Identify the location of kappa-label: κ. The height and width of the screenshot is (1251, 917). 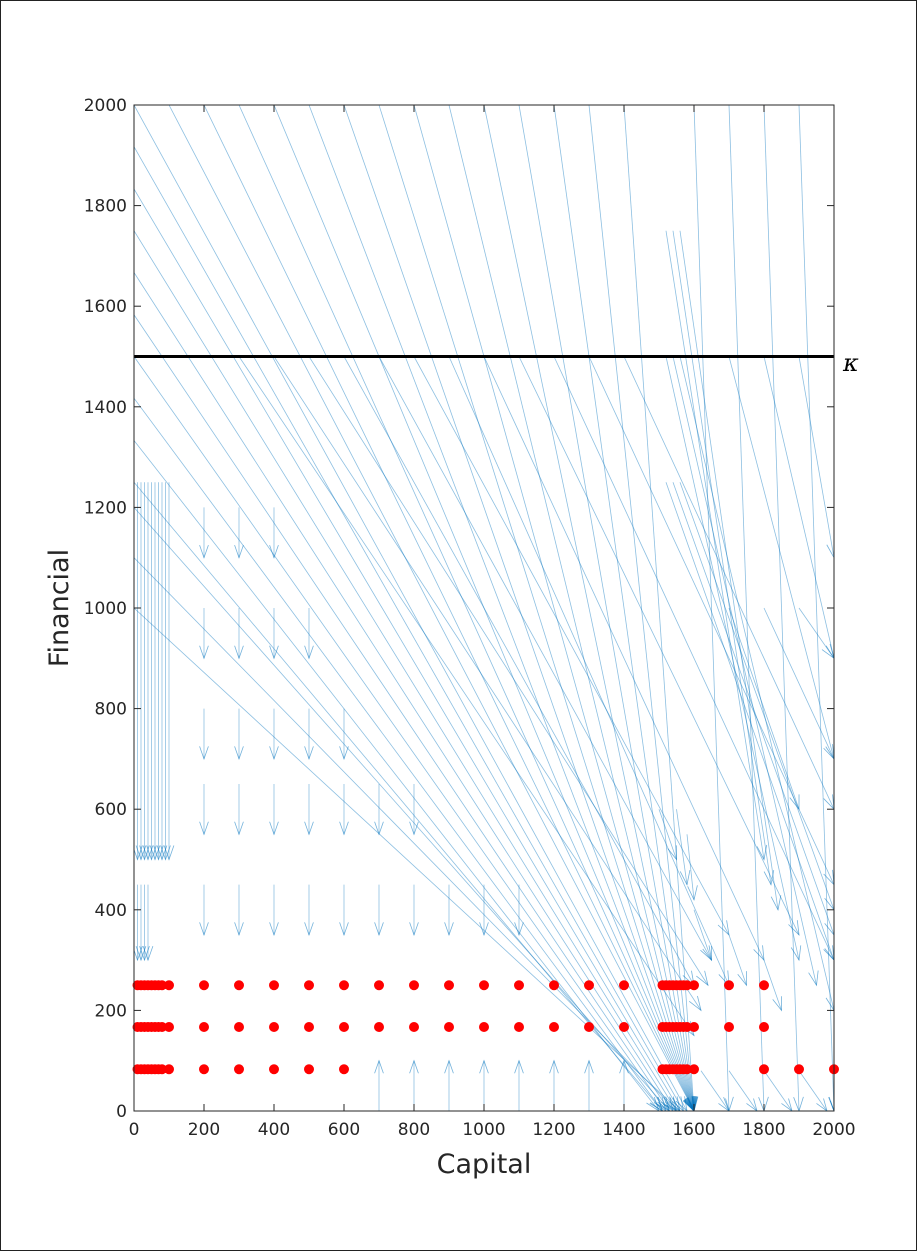
(850, 363).